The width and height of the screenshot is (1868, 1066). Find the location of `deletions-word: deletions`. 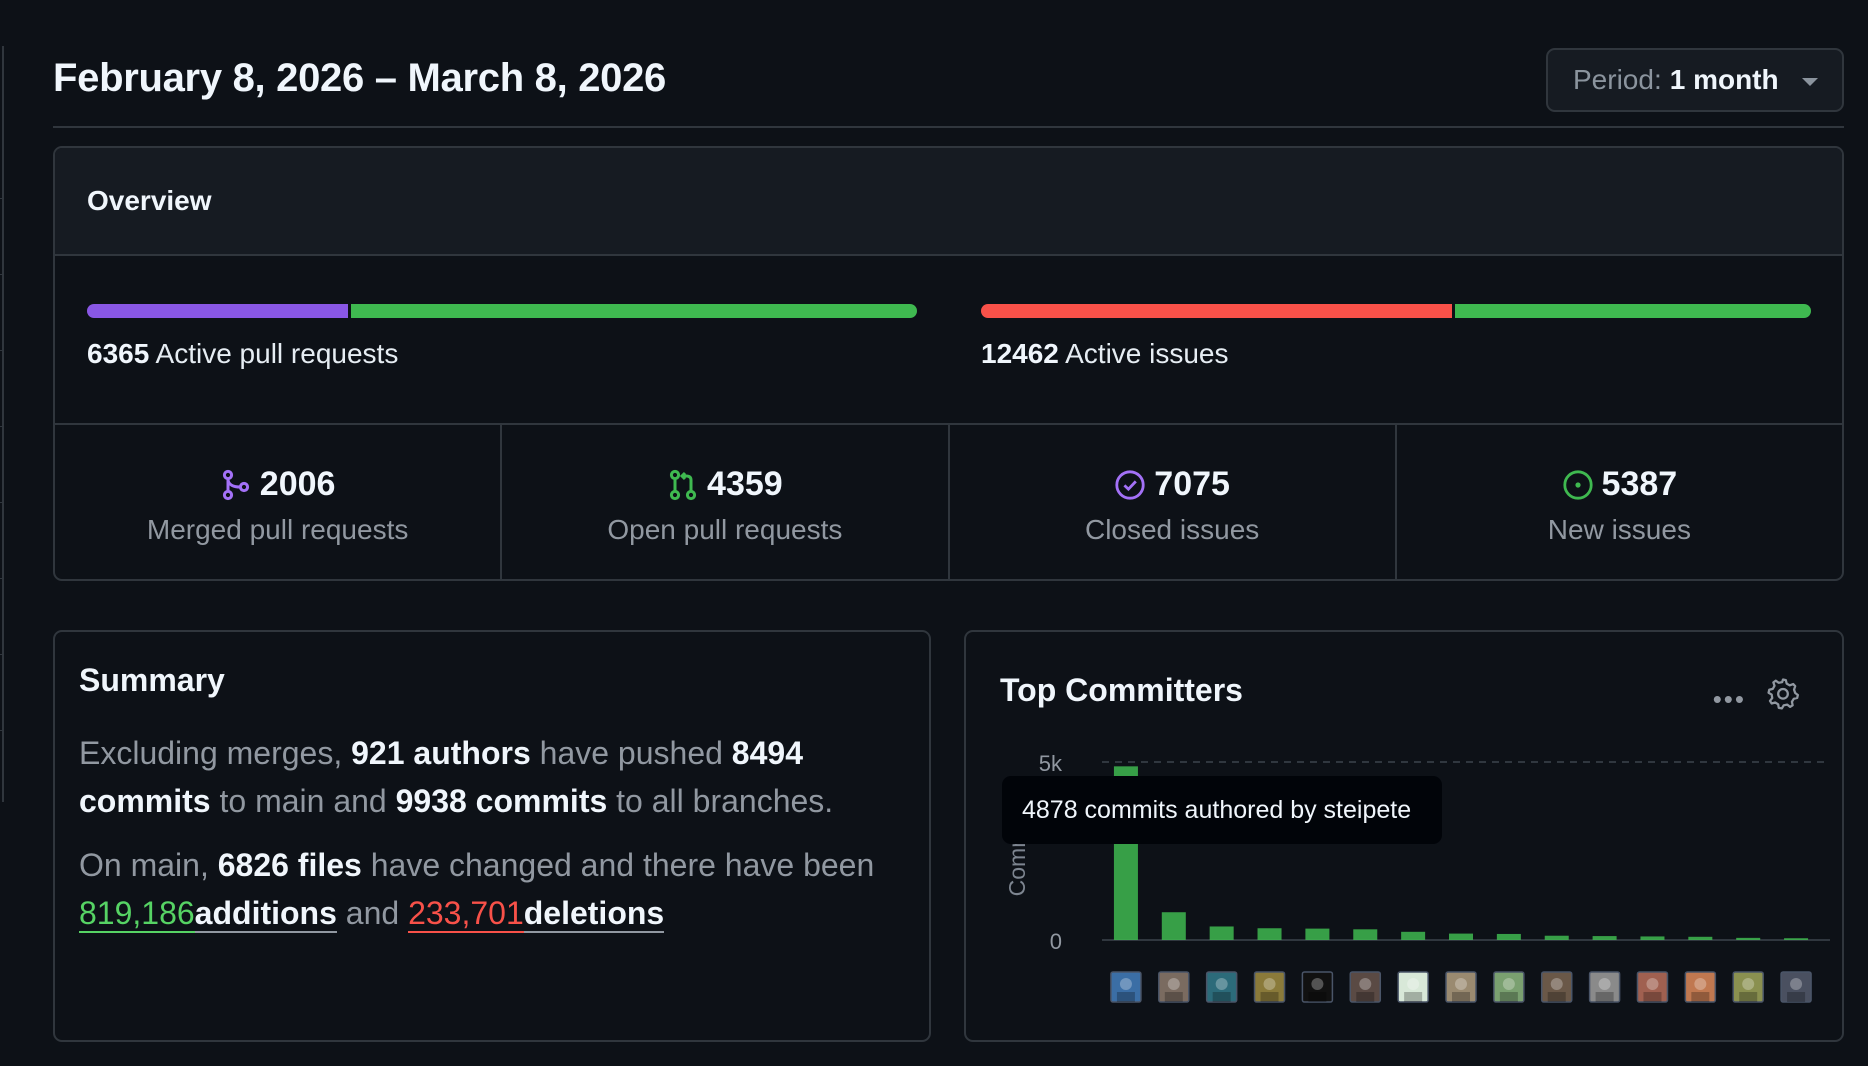

deletions-word: deletions is located at coordinates (594, 914).